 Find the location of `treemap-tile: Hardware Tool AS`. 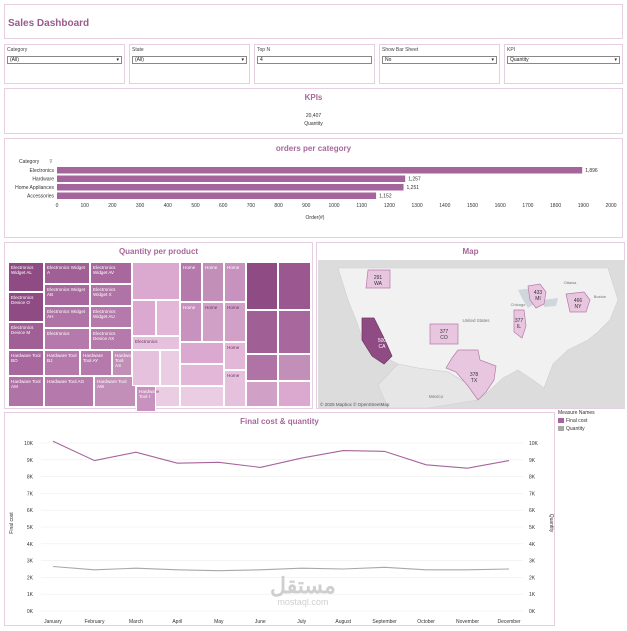

treemap-tile: Hardware Tool AS is located at coordinates (122, 363).